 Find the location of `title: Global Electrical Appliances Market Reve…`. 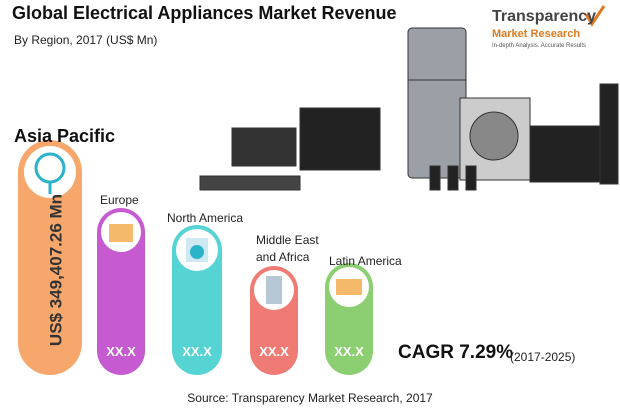

title: Global Electrical Appliances Market Reve… is located at coordinates (204, 13).